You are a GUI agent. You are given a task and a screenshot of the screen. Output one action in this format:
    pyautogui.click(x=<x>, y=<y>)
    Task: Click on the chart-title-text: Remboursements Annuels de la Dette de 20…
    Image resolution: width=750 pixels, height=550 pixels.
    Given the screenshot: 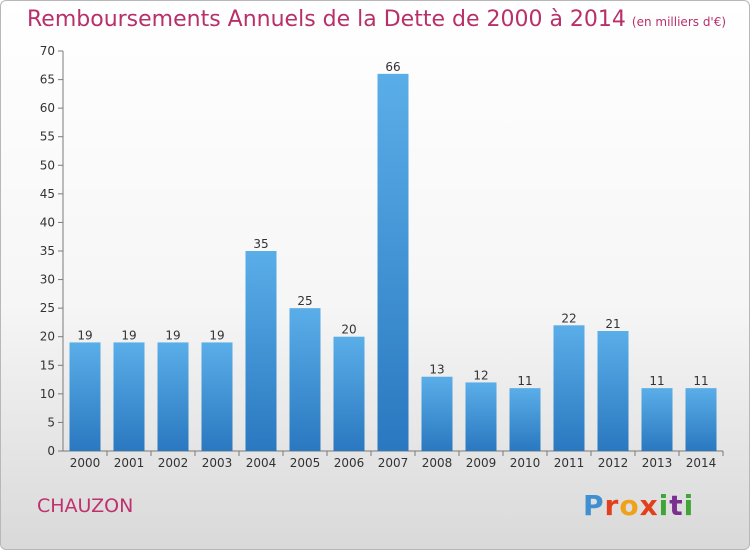 What is the action you would take?
    pyautogui.click(x=326, y=19)
    